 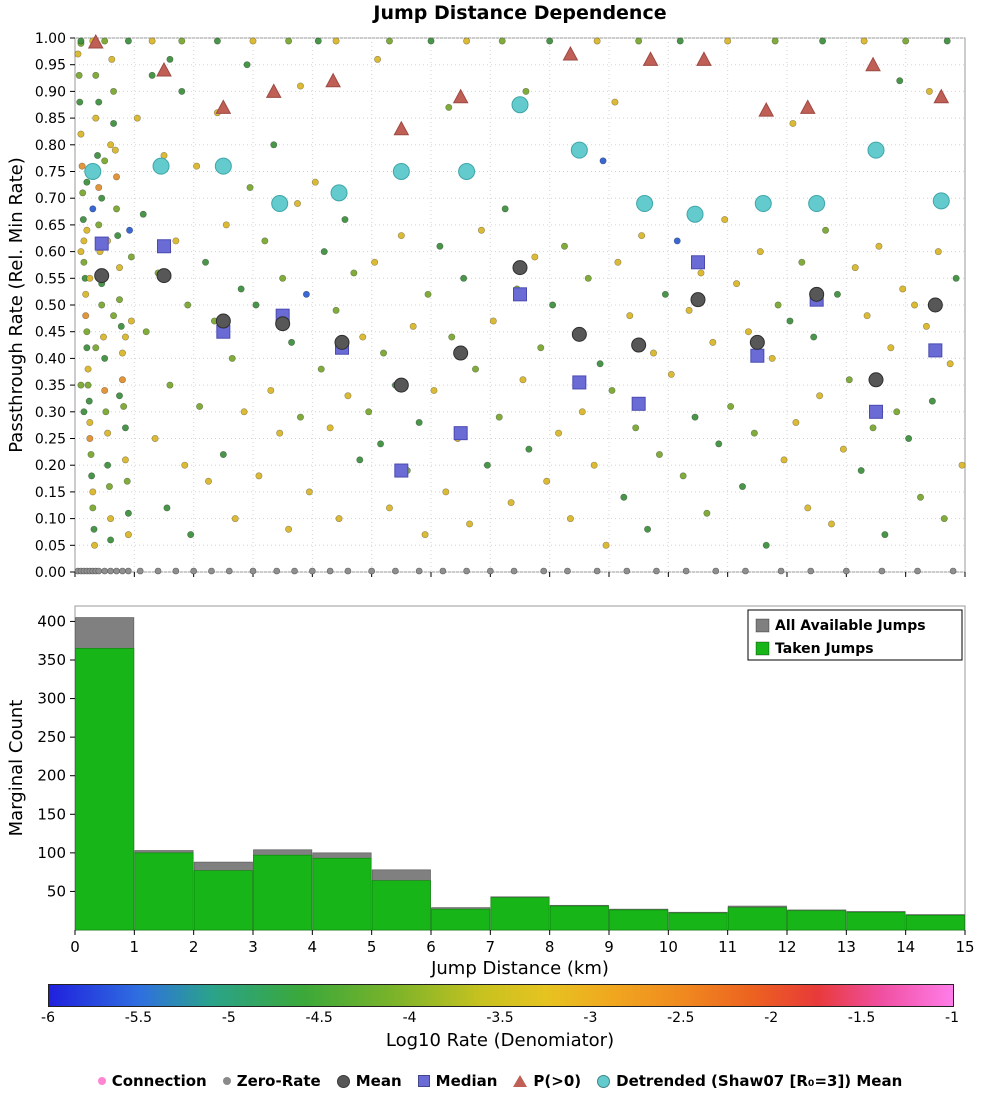 I want to click on colorbar-tick-label: -3.5, so click(x=500, y=1018).